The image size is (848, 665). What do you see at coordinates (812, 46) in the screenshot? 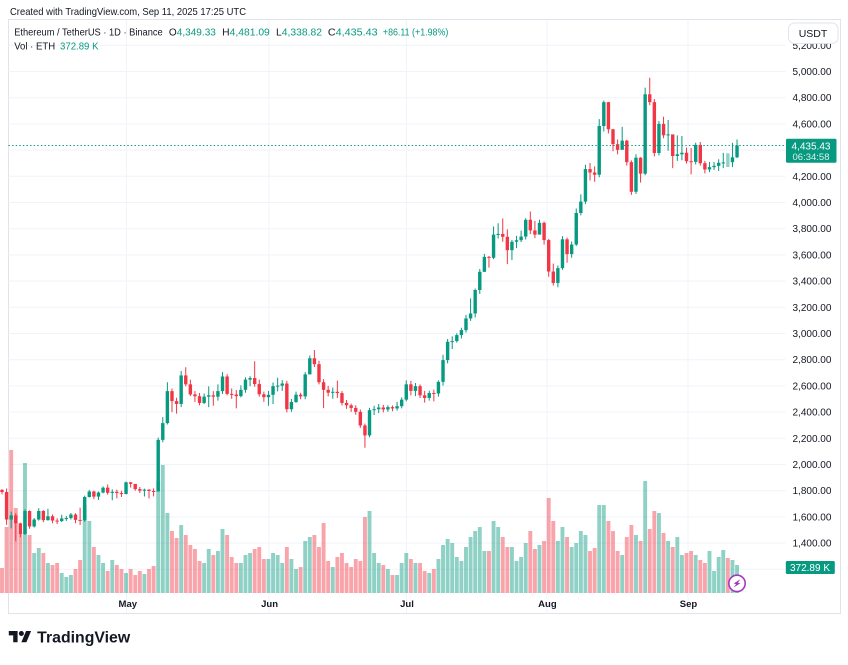
I see `svg-text: 5,200.00` at bounding box center [812, 46].